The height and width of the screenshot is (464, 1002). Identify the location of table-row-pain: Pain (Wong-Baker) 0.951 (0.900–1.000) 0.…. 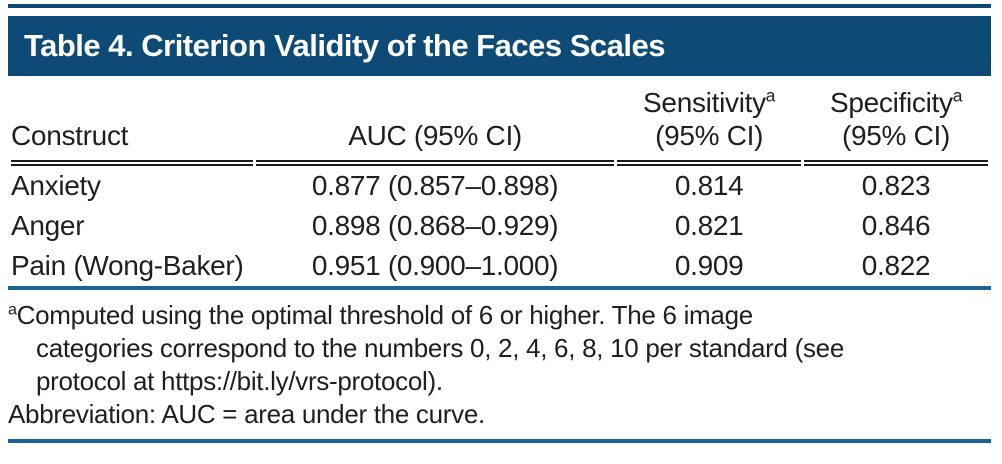
(499, 266).